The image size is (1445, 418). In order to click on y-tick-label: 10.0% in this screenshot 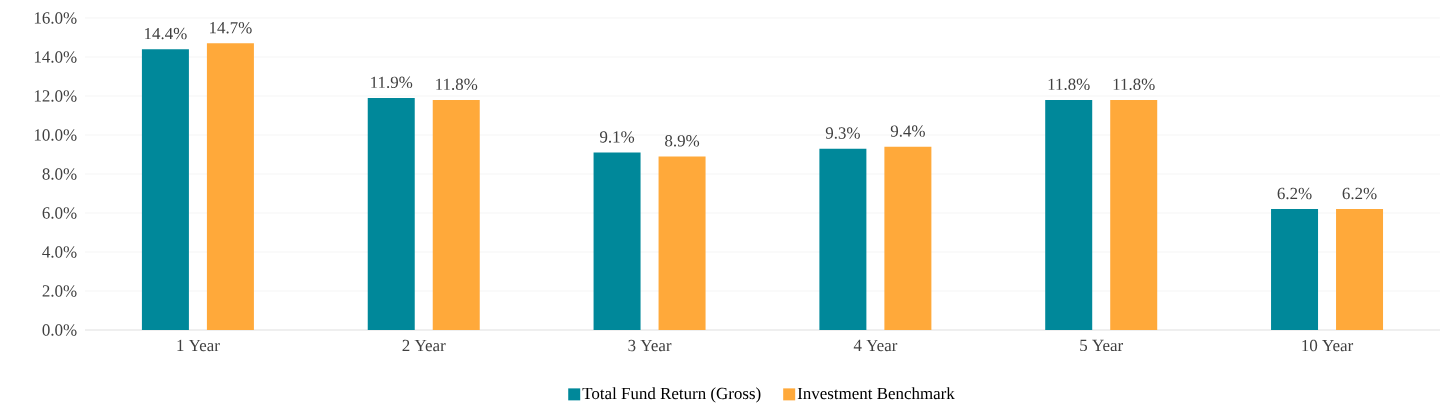, I will do `click(55, 135)`.